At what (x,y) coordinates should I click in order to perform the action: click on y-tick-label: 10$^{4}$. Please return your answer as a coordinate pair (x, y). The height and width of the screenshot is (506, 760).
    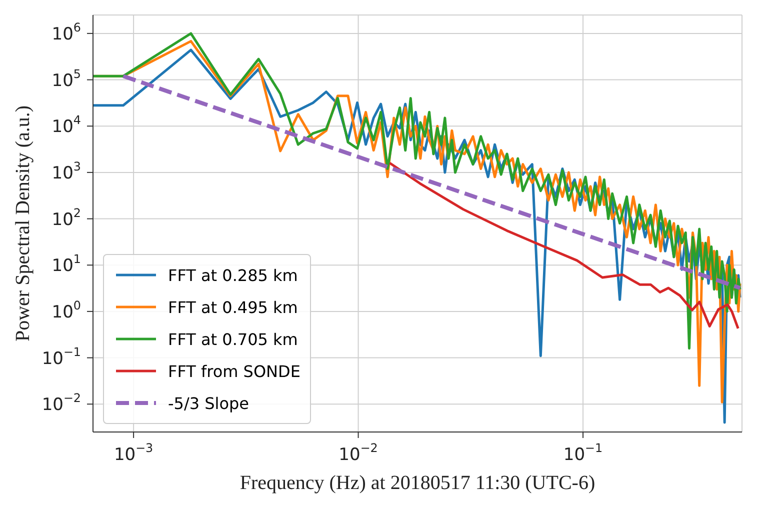
    Looking at the image, I should click on (66, 125).